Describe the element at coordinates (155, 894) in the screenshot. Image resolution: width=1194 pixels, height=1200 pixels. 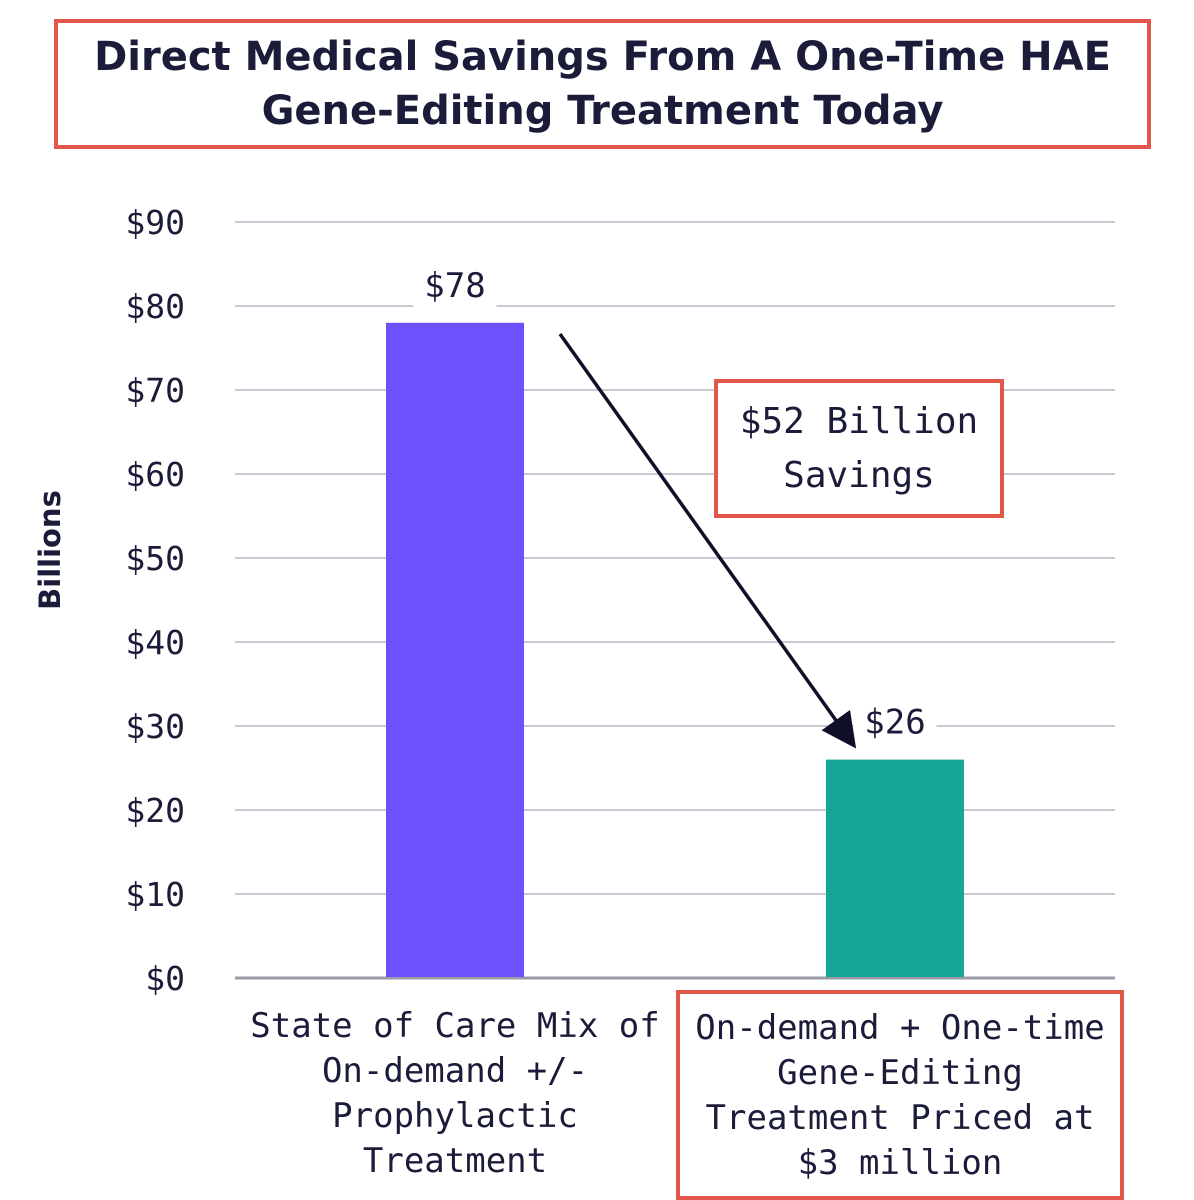
I see `y-tick-label: $10` at that location.